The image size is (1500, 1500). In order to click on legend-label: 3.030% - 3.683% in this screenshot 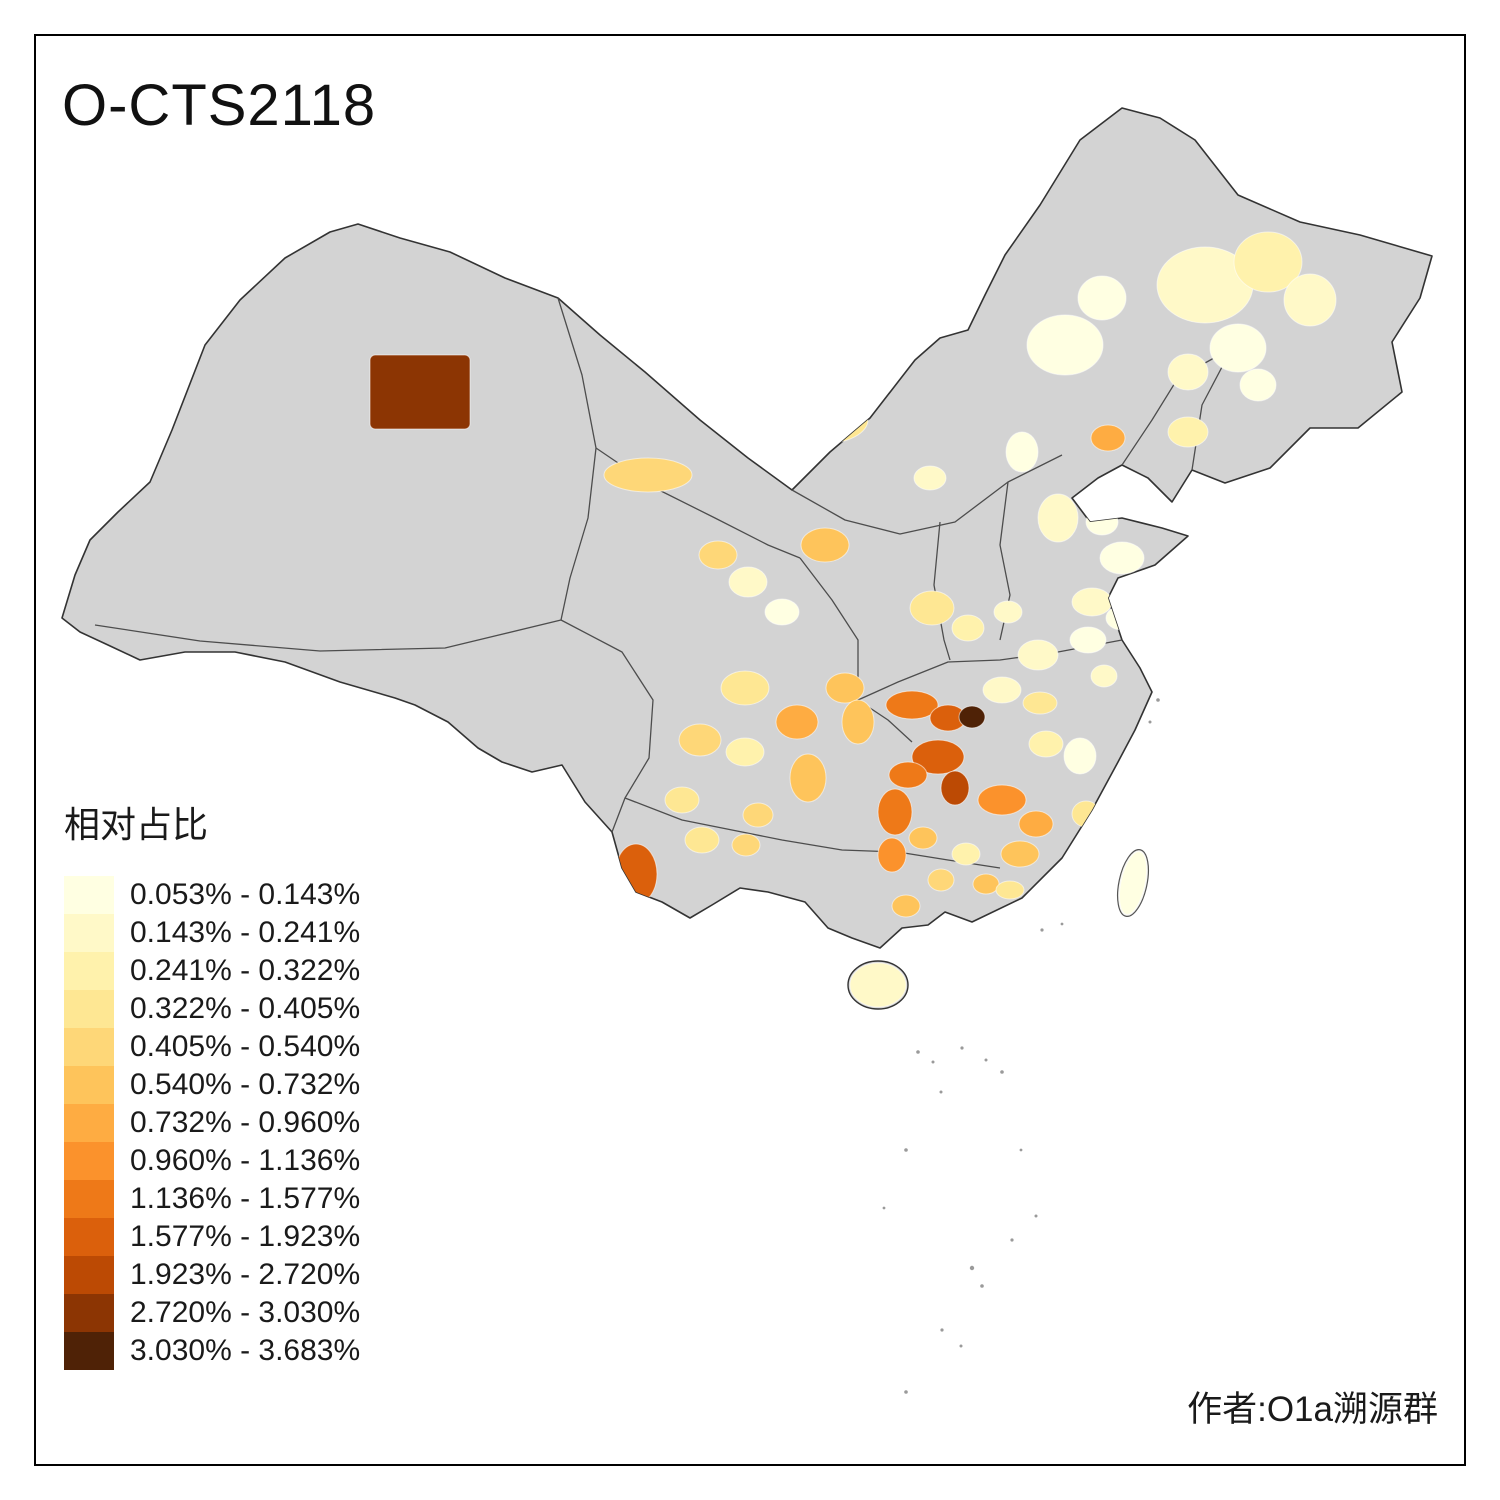, I will do `click(245, 1350)`.